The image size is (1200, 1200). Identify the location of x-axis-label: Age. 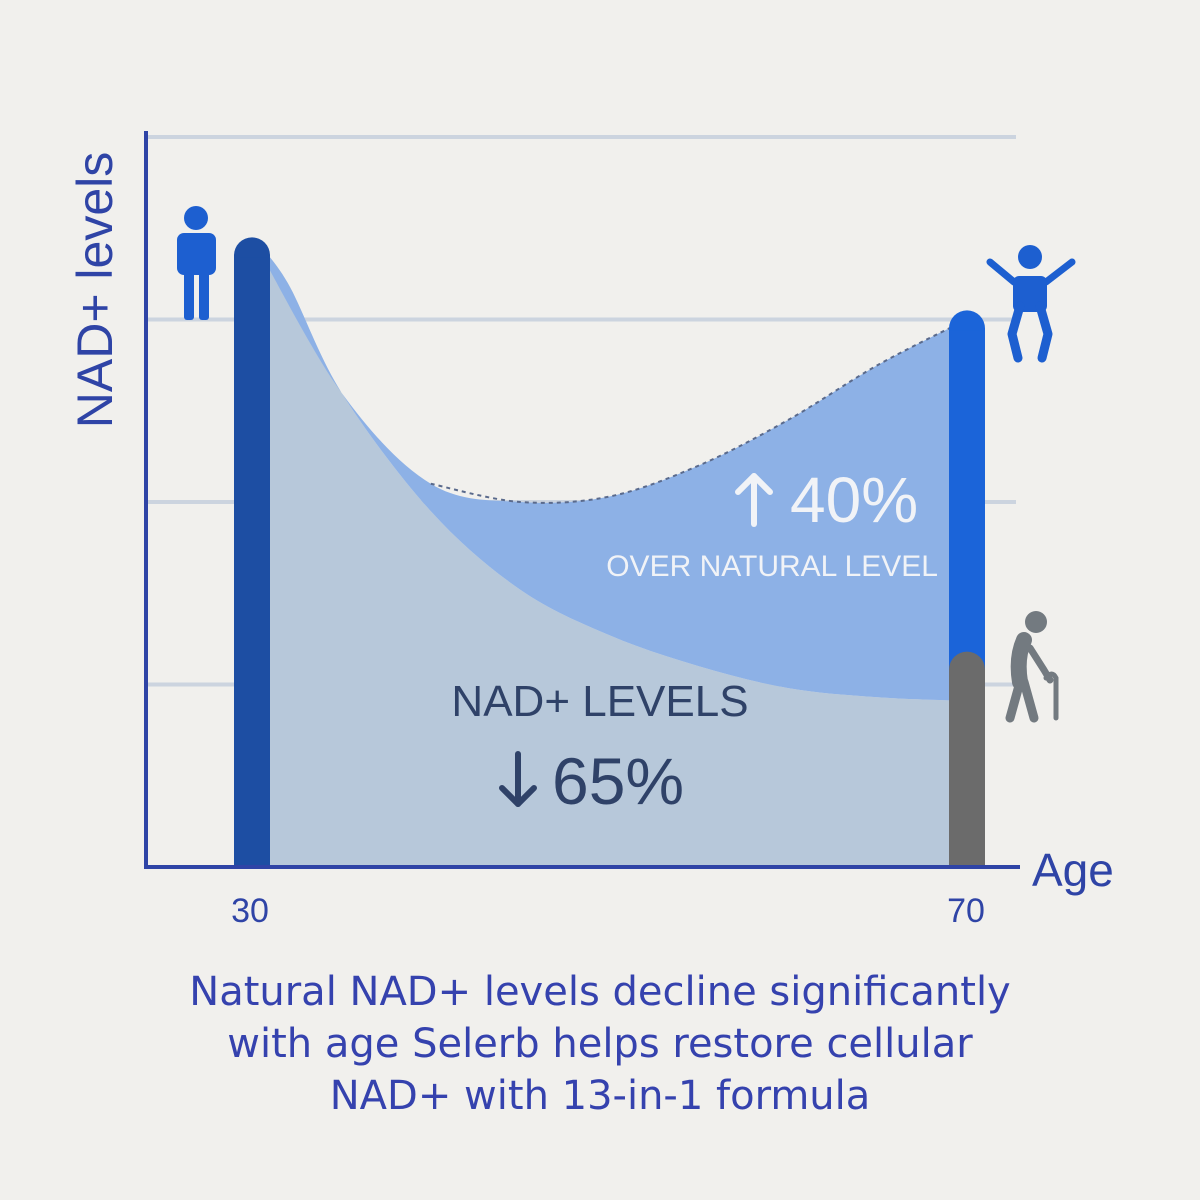
(1073, 870).